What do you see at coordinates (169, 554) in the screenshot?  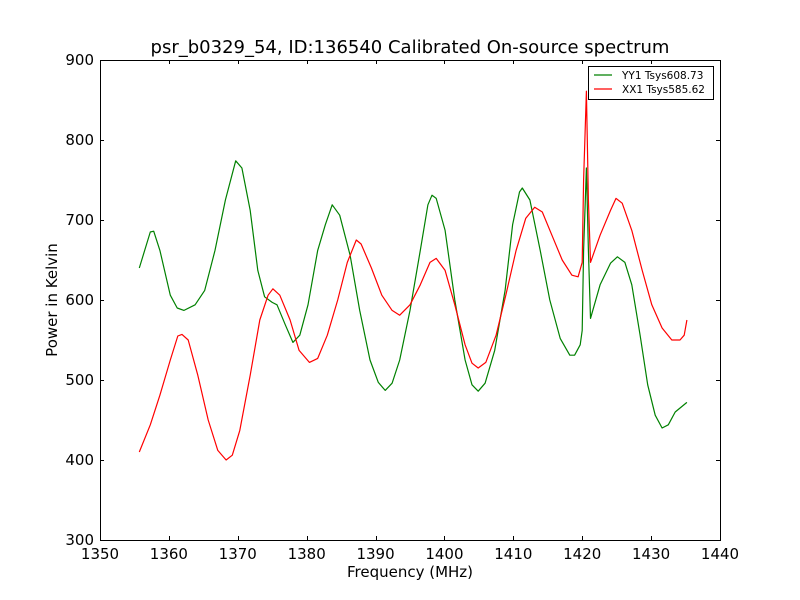 I see `x-tick-label: 1360` at bounding box center [169, 554].